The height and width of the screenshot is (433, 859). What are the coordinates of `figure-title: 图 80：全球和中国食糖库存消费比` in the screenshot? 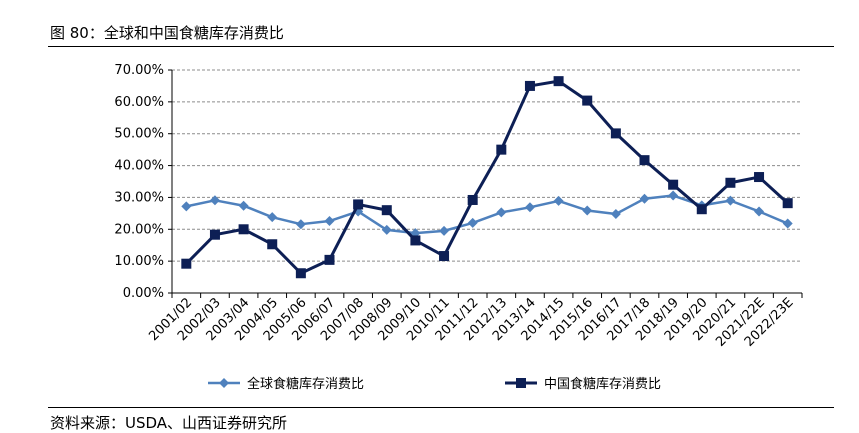 It's located at (167, 33).